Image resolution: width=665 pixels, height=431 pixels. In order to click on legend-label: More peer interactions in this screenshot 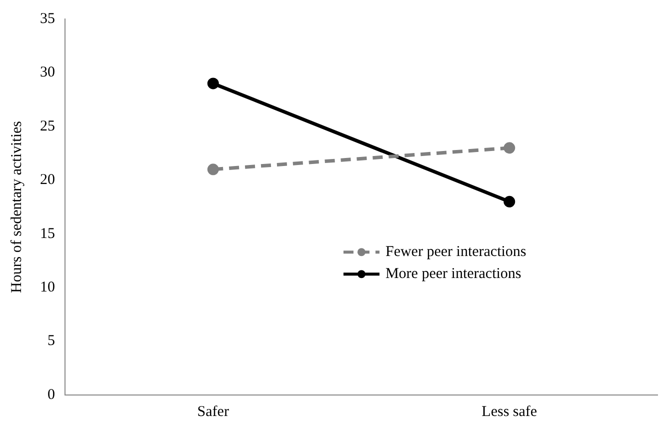, I will do `click(453, 274)`.